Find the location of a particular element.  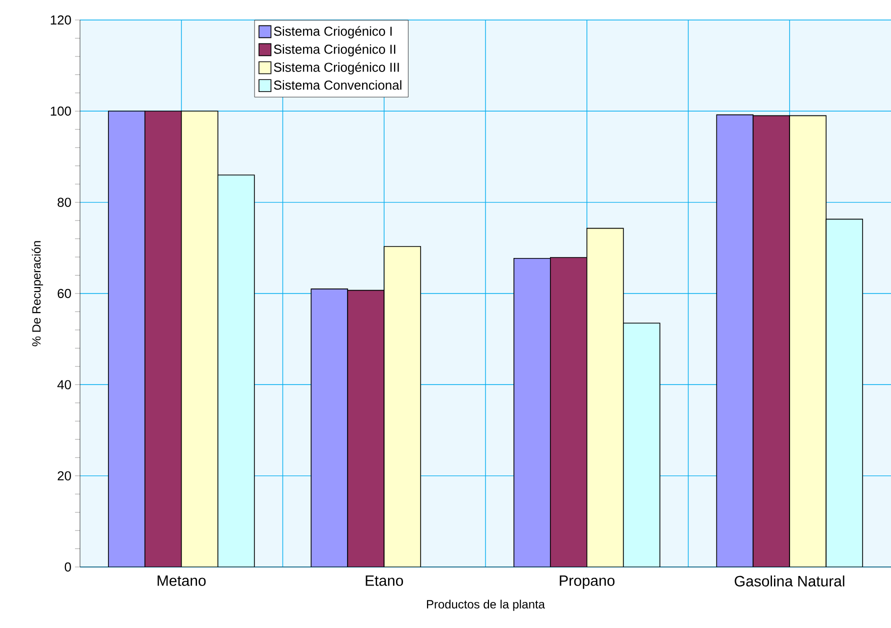

x-tick-label: Gasolina Natural is located at coordinates (789, 581).